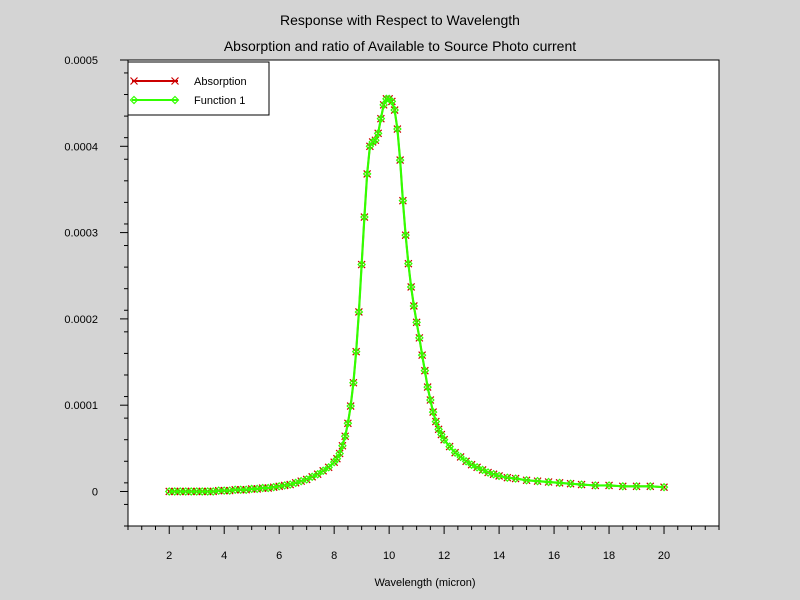 The height and width of the screenshot is (600, 800). What do you see at coordinates (220, 82) in the screenshot?
I see `legend-label: Absorption` at bounding box center [220, 82].